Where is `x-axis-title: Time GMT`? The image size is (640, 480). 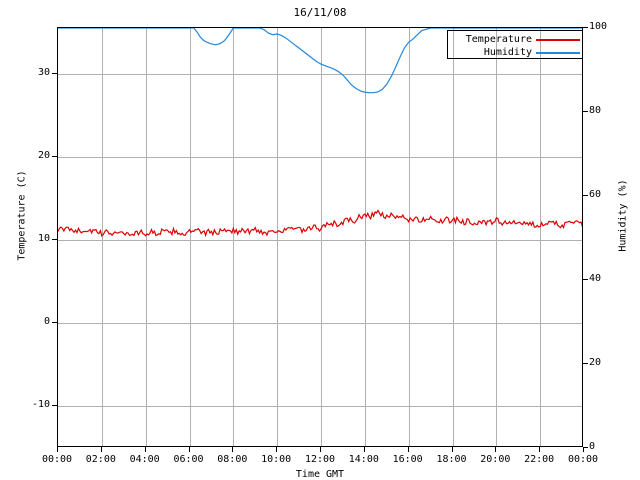 x-axis-title: Time GMT is located at coordinates (320, 474).